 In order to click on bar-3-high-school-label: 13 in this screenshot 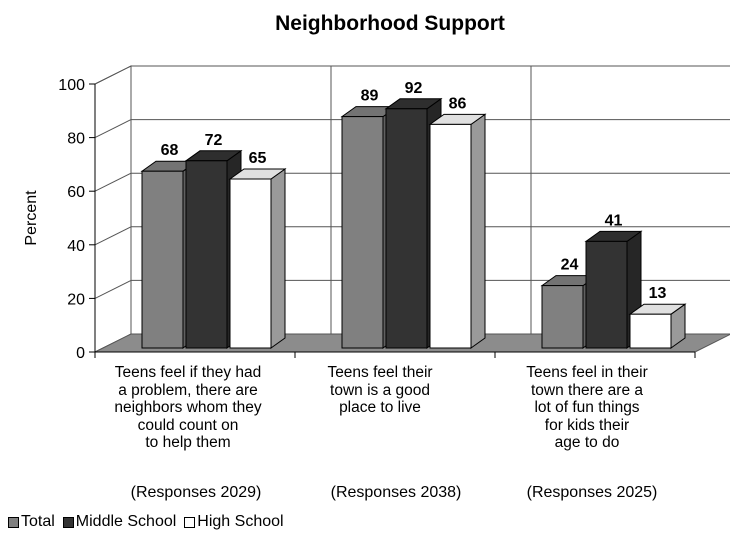, I will do `click(658, 293)`.